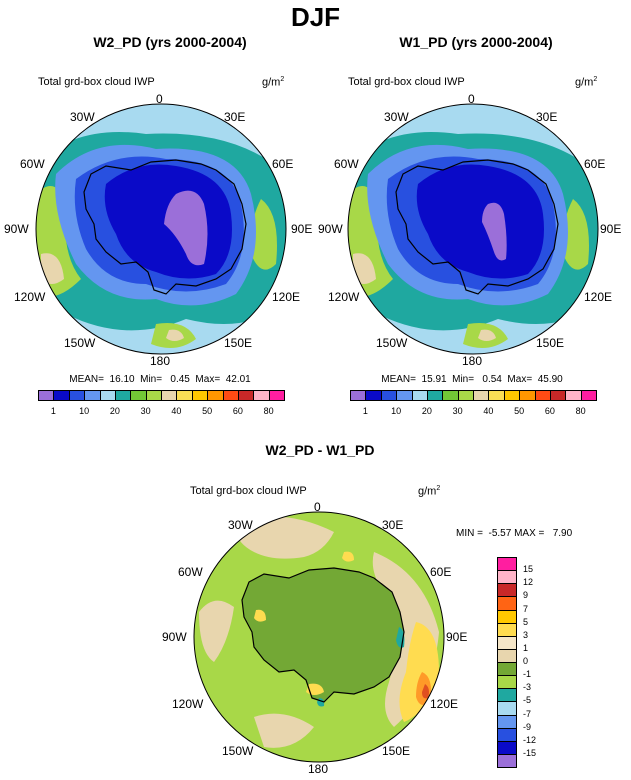 This screenshot has height=780, width=631. What do you see at coordinates (473, 405) in the screenshot?
I see `colorbar-panel2: 1 10 20 30 40 50 60 80` at bounding box center [473, 405].